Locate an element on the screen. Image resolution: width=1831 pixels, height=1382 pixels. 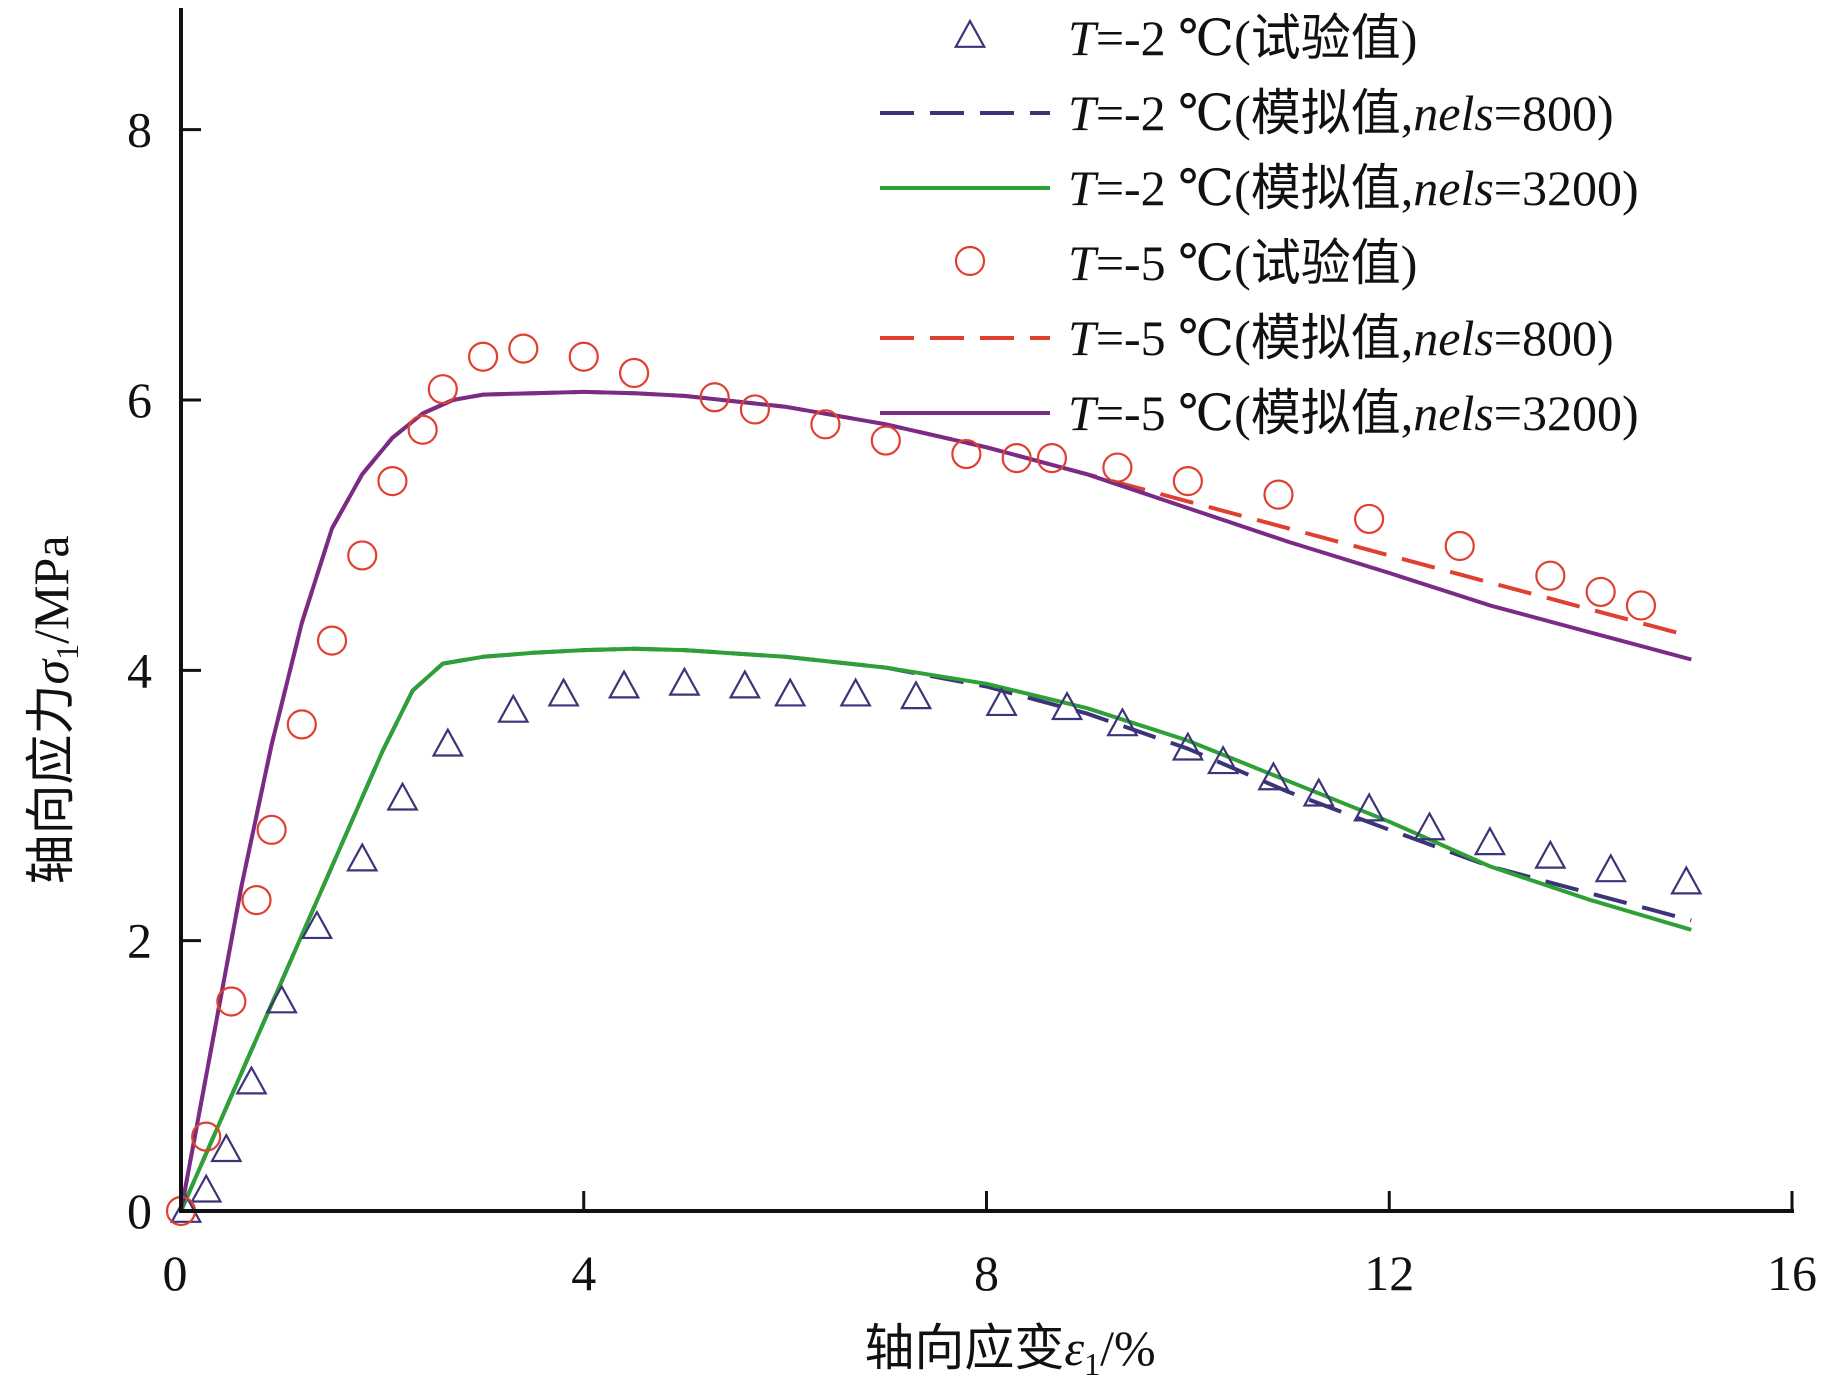
y-tick-label: 4 is located at coordinates (139, 670).